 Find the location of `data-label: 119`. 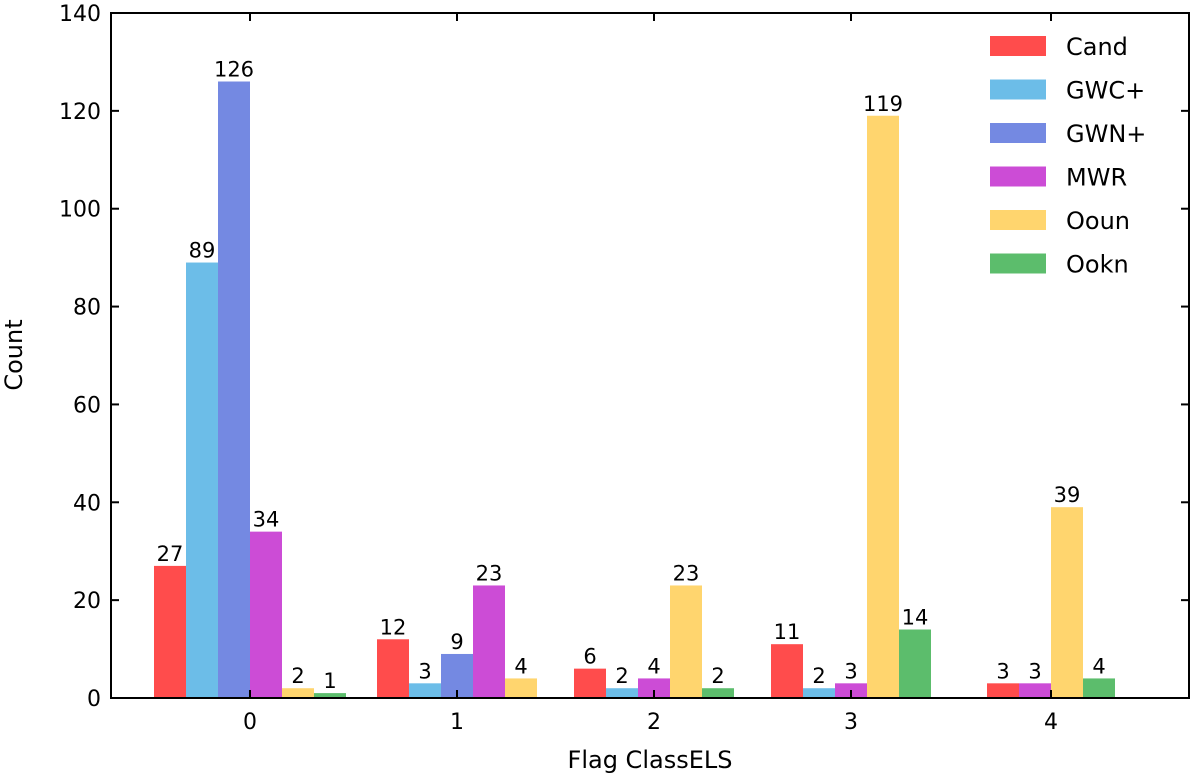

data-label: 119 is located at coordinates (883, 104).